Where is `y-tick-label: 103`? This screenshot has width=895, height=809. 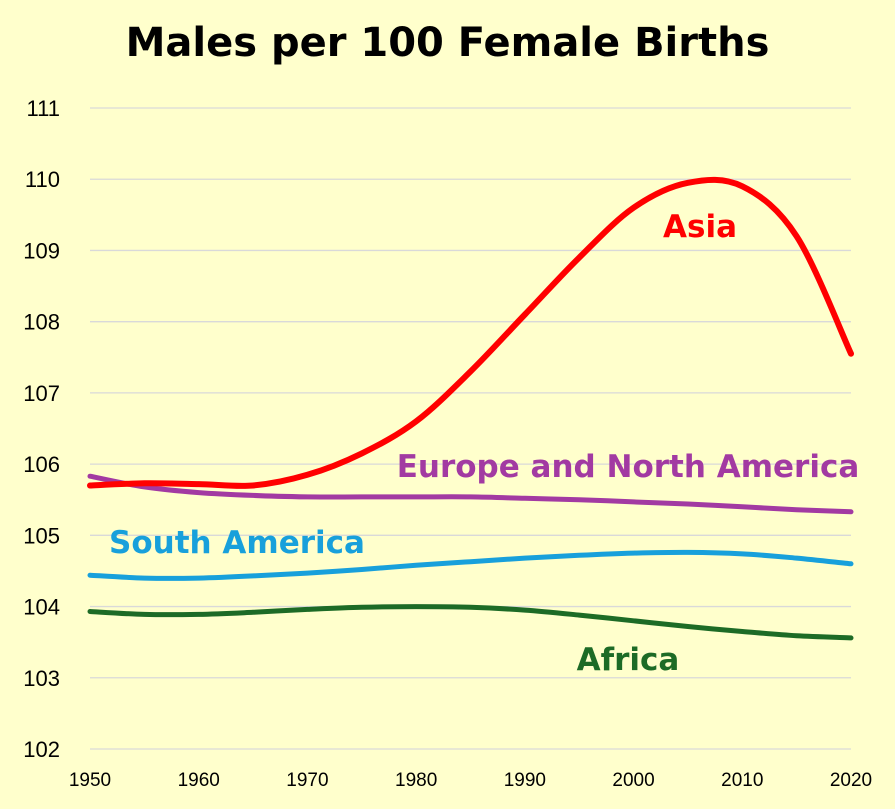
y-tick-label: 103 is located at coordinates (41, 678).